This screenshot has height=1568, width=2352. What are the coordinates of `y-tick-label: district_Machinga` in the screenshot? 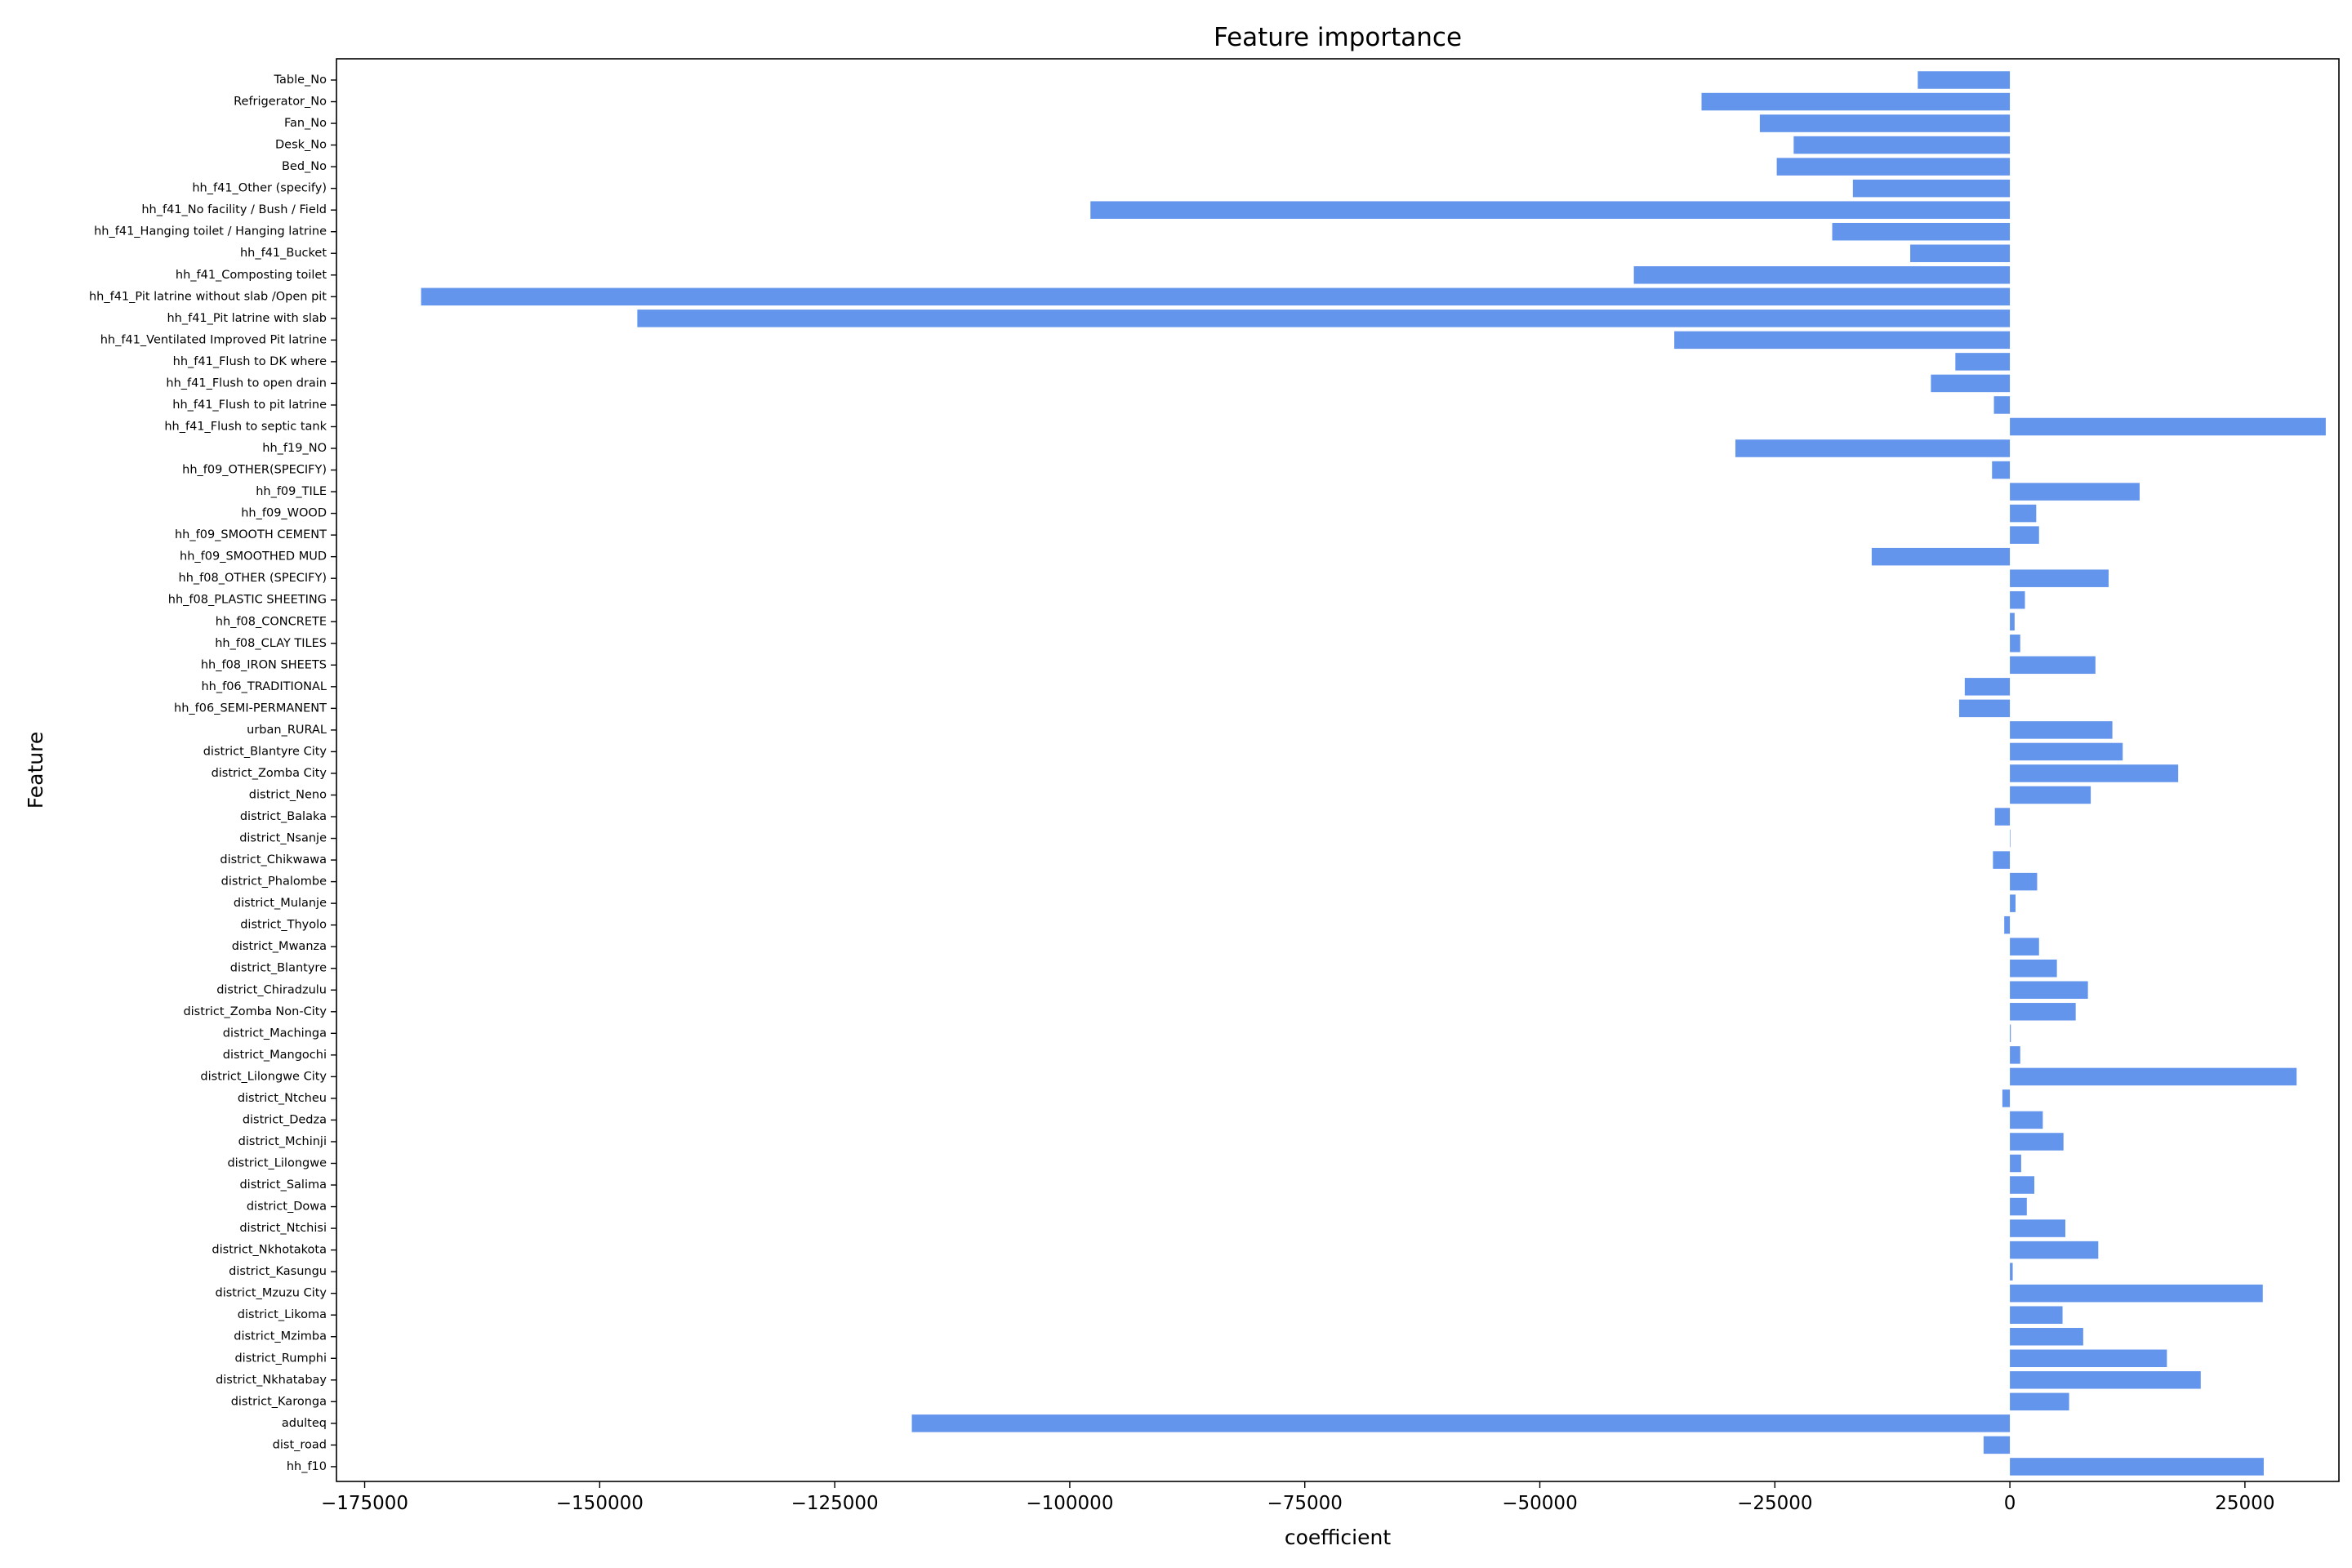 It's located at (275, 1033).